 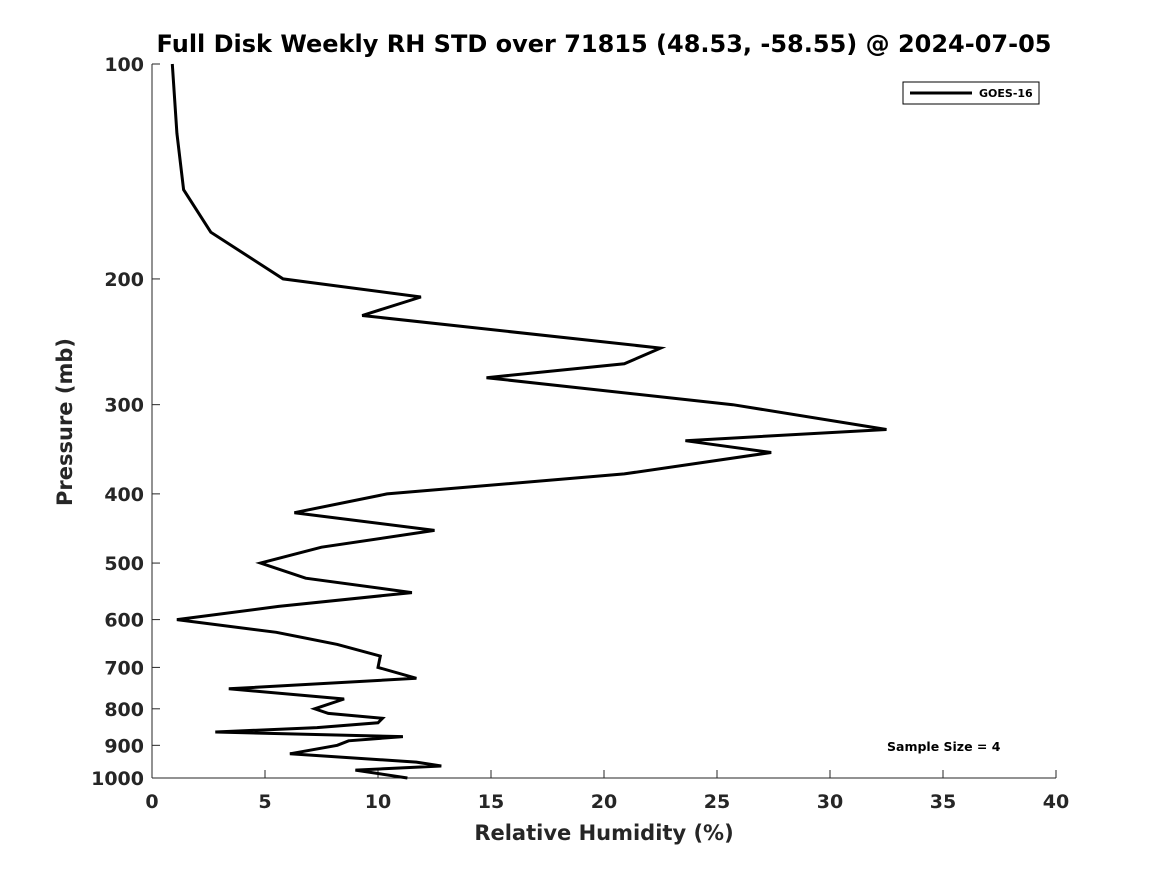 I want to click on x-tick-label: 20, so click(x=604, y=802).